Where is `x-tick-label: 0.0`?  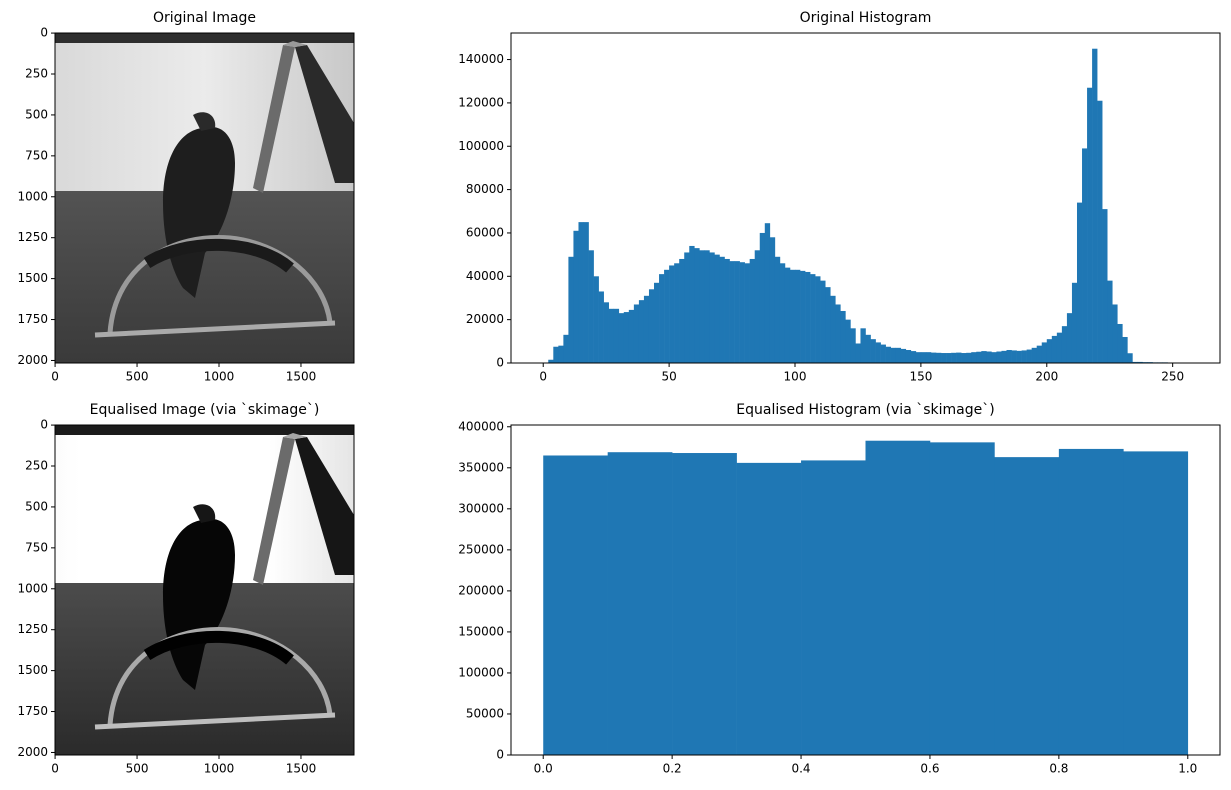
x-tick-label: 0.0 is located at coordinates (543, 769).